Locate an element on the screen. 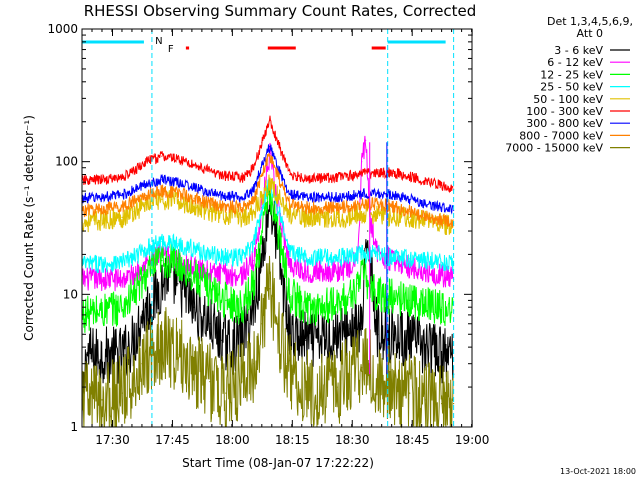  legend-item-label: 800 - 7000 keV is located at coordinates (561, 135).